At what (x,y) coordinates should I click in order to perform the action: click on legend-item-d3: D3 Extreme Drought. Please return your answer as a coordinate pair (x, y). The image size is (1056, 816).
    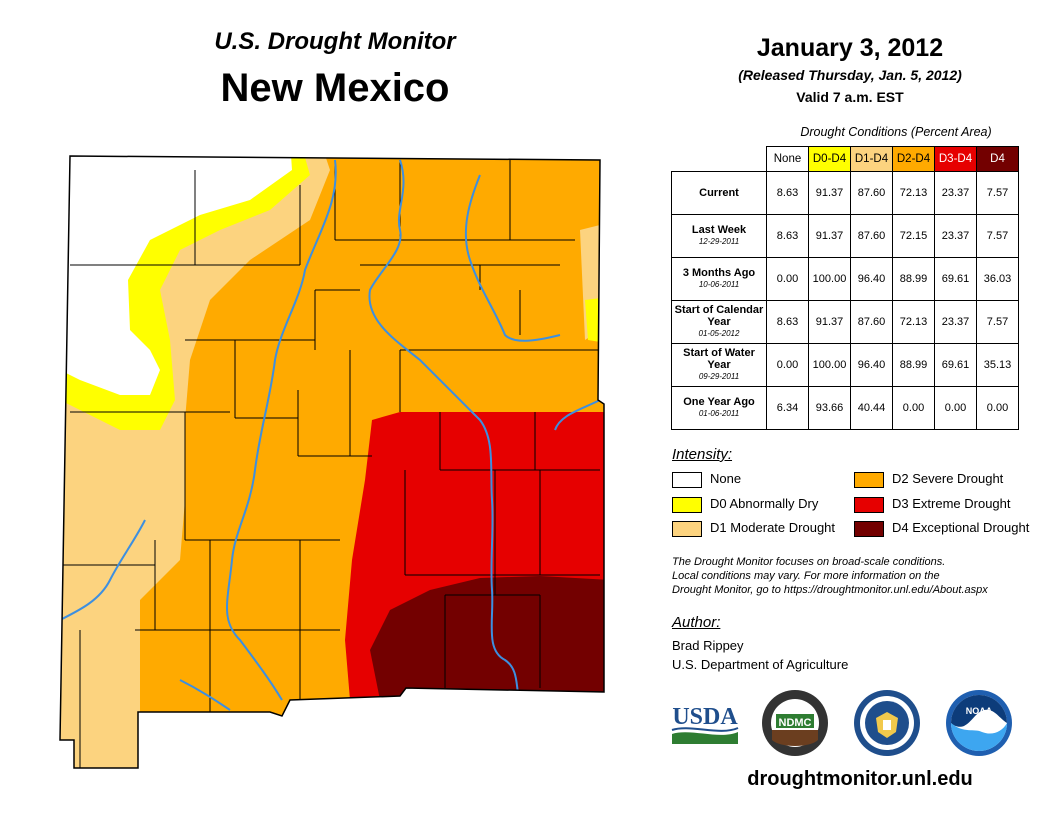
    Looking at the image, I should click on (932, 504).